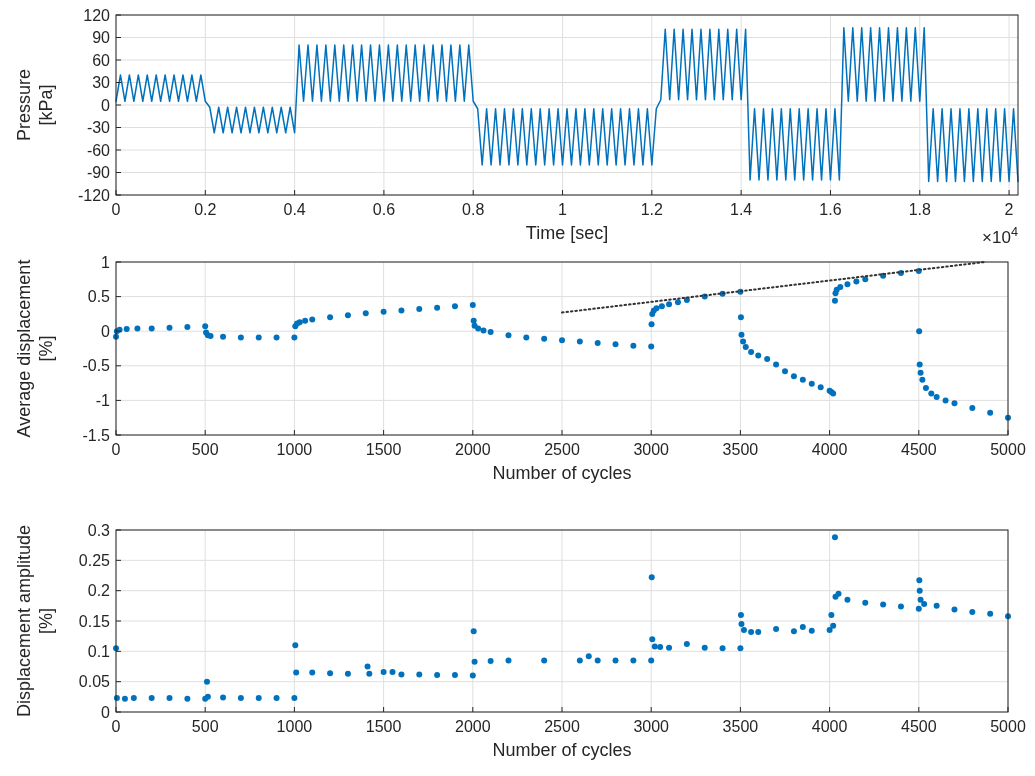 This screenshot has width=1035, height=776. I want to click on x-tick-label: 1.8, so click(919, 209).